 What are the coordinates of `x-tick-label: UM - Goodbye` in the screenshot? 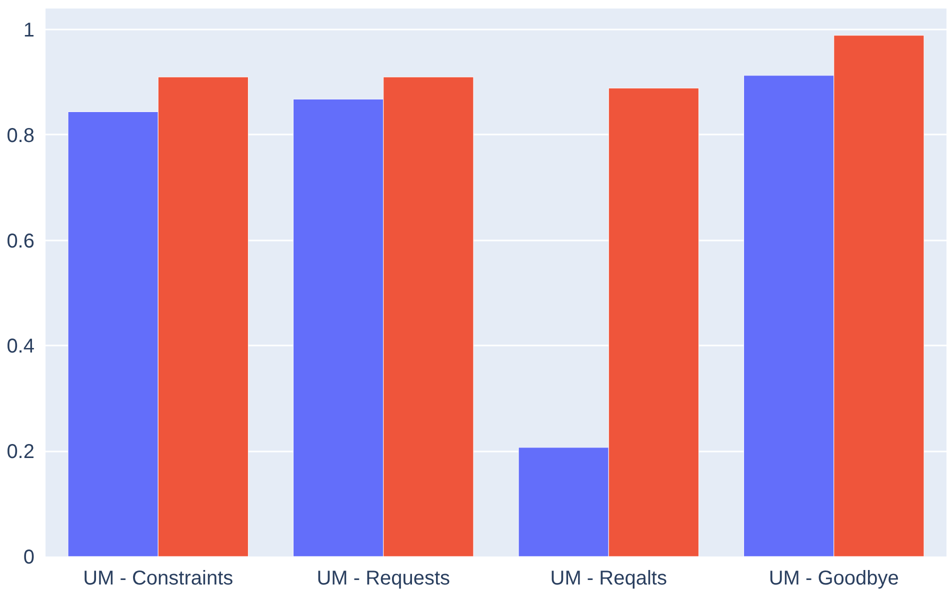 It's located at (833, 579).